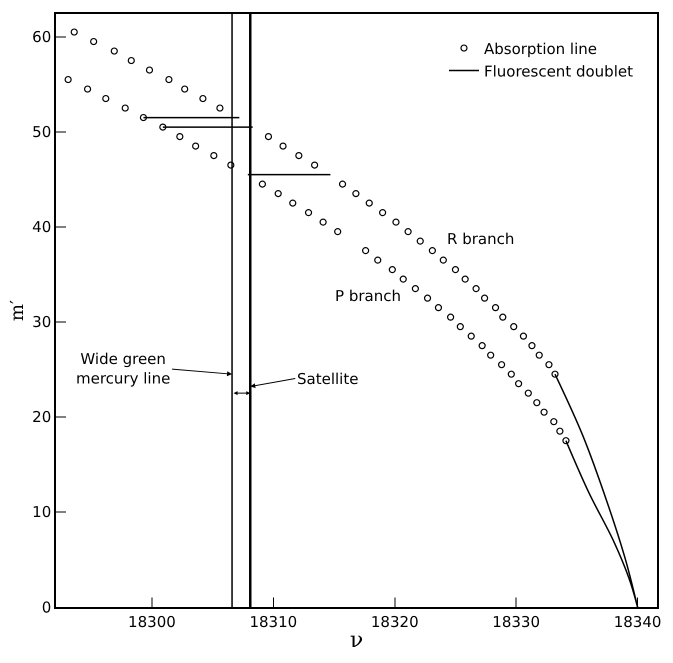 This screenshot has width=673, height=663. Describe the element at coordinates (17, 311) in the screenshot. I see `y-axis-title: m′` at that location.